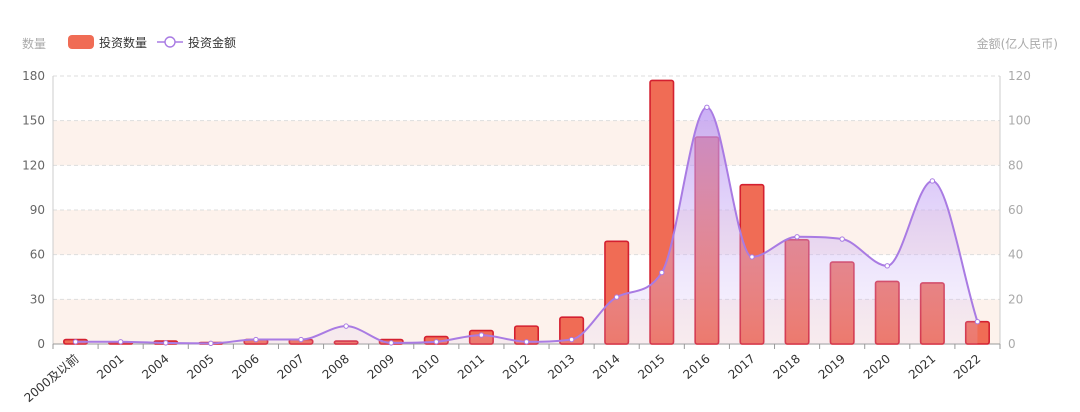 The width and height of the screenshot is (1080, 412). What do you see at coordinates (291, 367) in the screenshot?
I see `category-label: 2007` at bounding box center [291, 367].